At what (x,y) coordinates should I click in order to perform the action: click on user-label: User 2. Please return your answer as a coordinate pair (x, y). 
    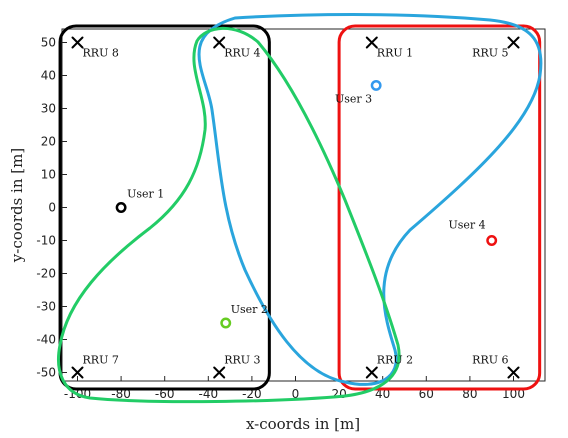
    Looking at the image, I should click on (249, 309).